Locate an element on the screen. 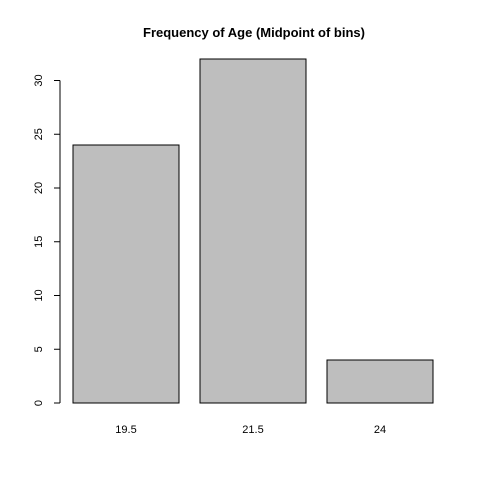 The image size is (480, 480). x-tick-labels: 19.5 21.5 24 is located at coordinates (250, 430).